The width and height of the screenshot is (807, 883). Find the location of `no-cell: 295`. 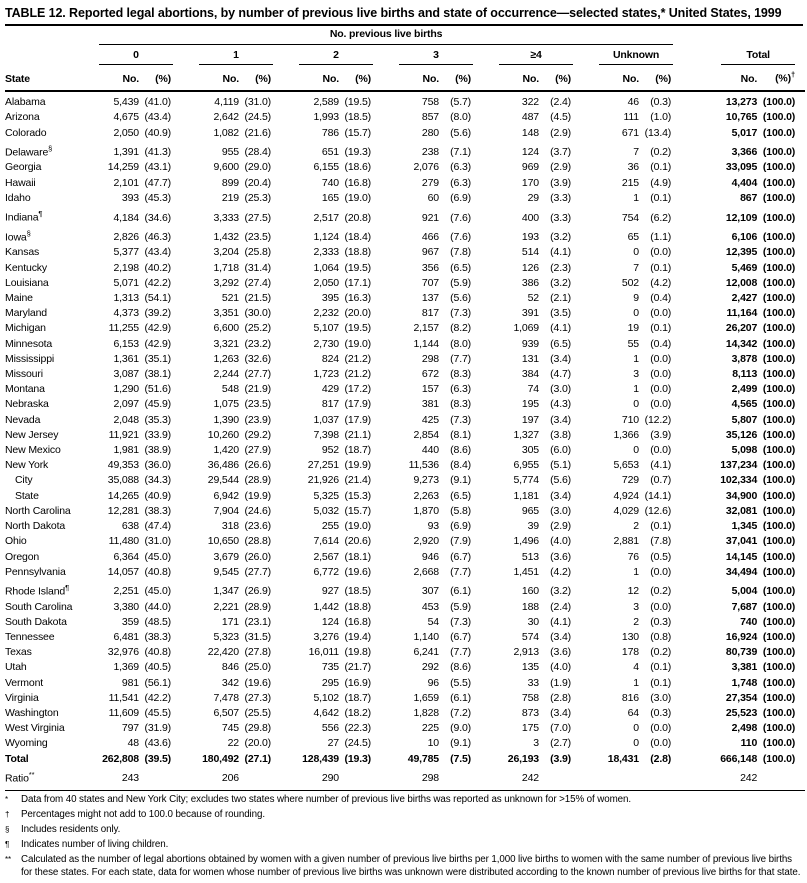

no-cell: 295 is located at coordinates (330, 682).